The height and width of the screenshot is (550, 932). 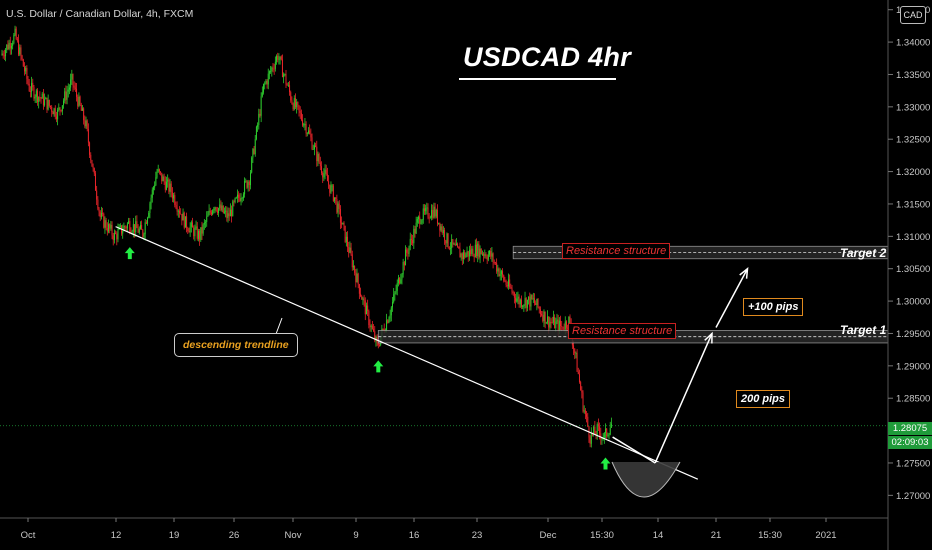 What do you see at coordinates (913, 15) in the screenshot?
I see `currency-badge: CAD` at bounding box center [913, 15].